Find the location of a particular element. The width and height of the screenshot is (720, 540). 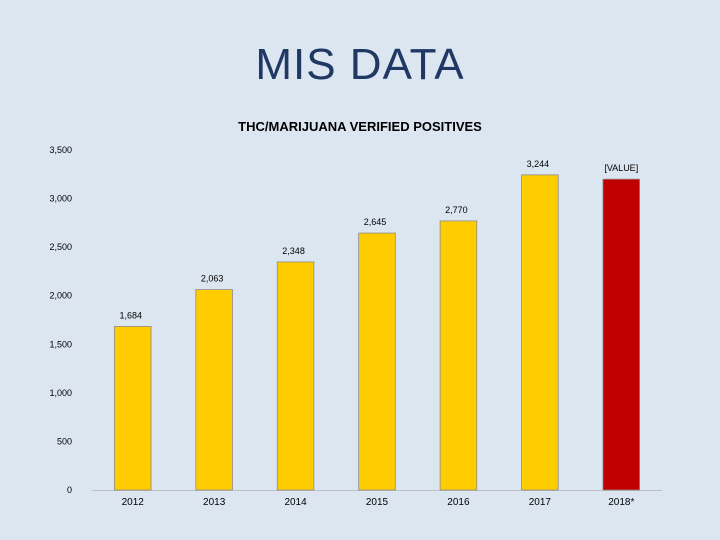

data-label: 2,063 is located at coordinates (212, 279).